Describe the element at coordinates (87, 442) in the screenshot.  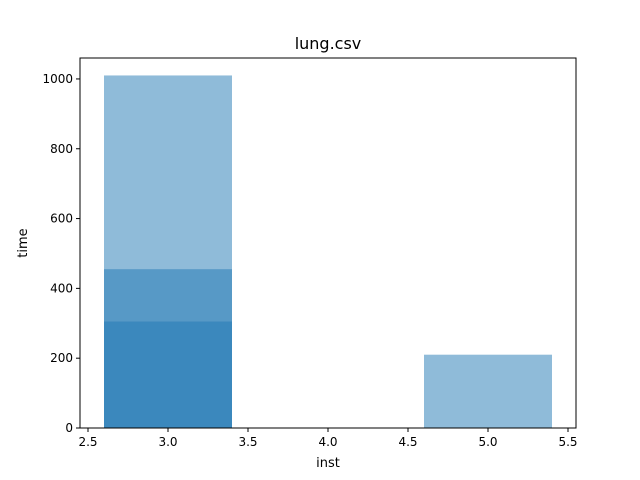
I see `x-tick-label: 2.5` at that location.